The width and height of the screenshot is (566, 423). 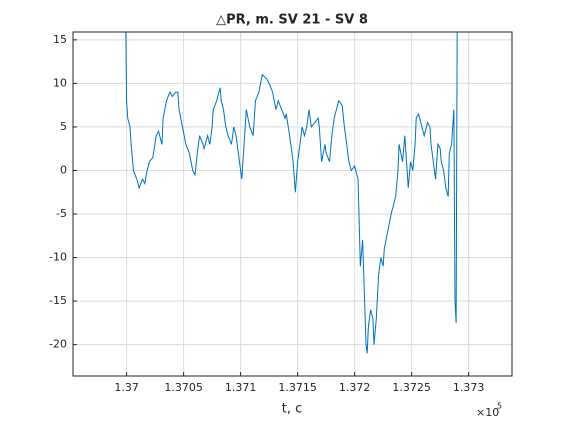 I want to click on y-tick-label: 0, so click(x=63, y=169).